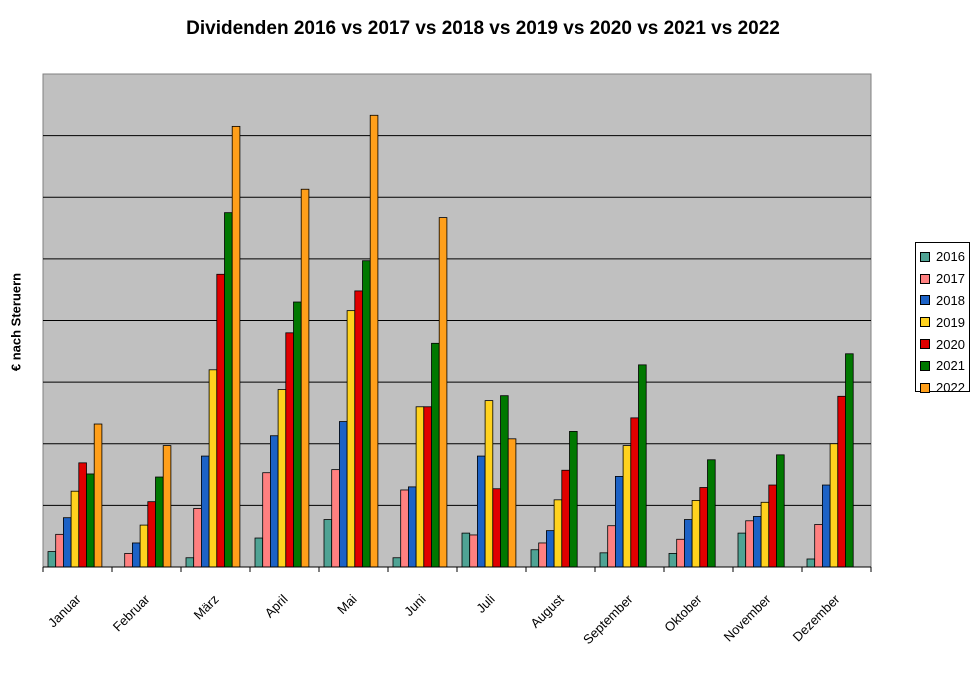 The height and width of the screenshot is (684, 974). I want to click on bar-2021-August, so click(573, 499).